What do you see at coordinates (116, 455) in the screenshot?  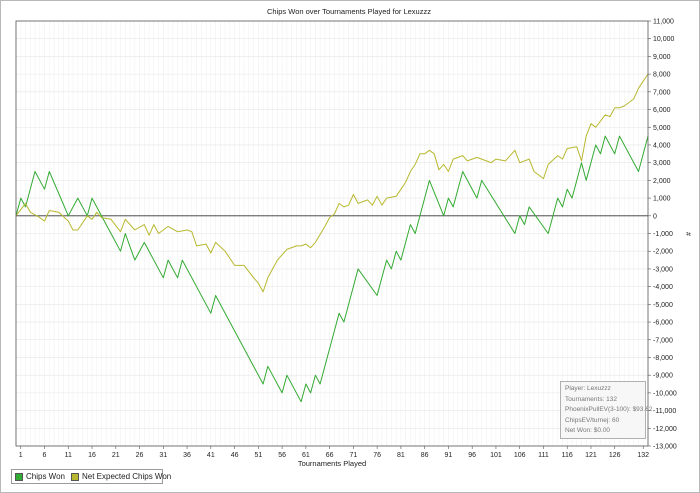 I see `x-tick-label: 21` at bounding box center [116, 455].